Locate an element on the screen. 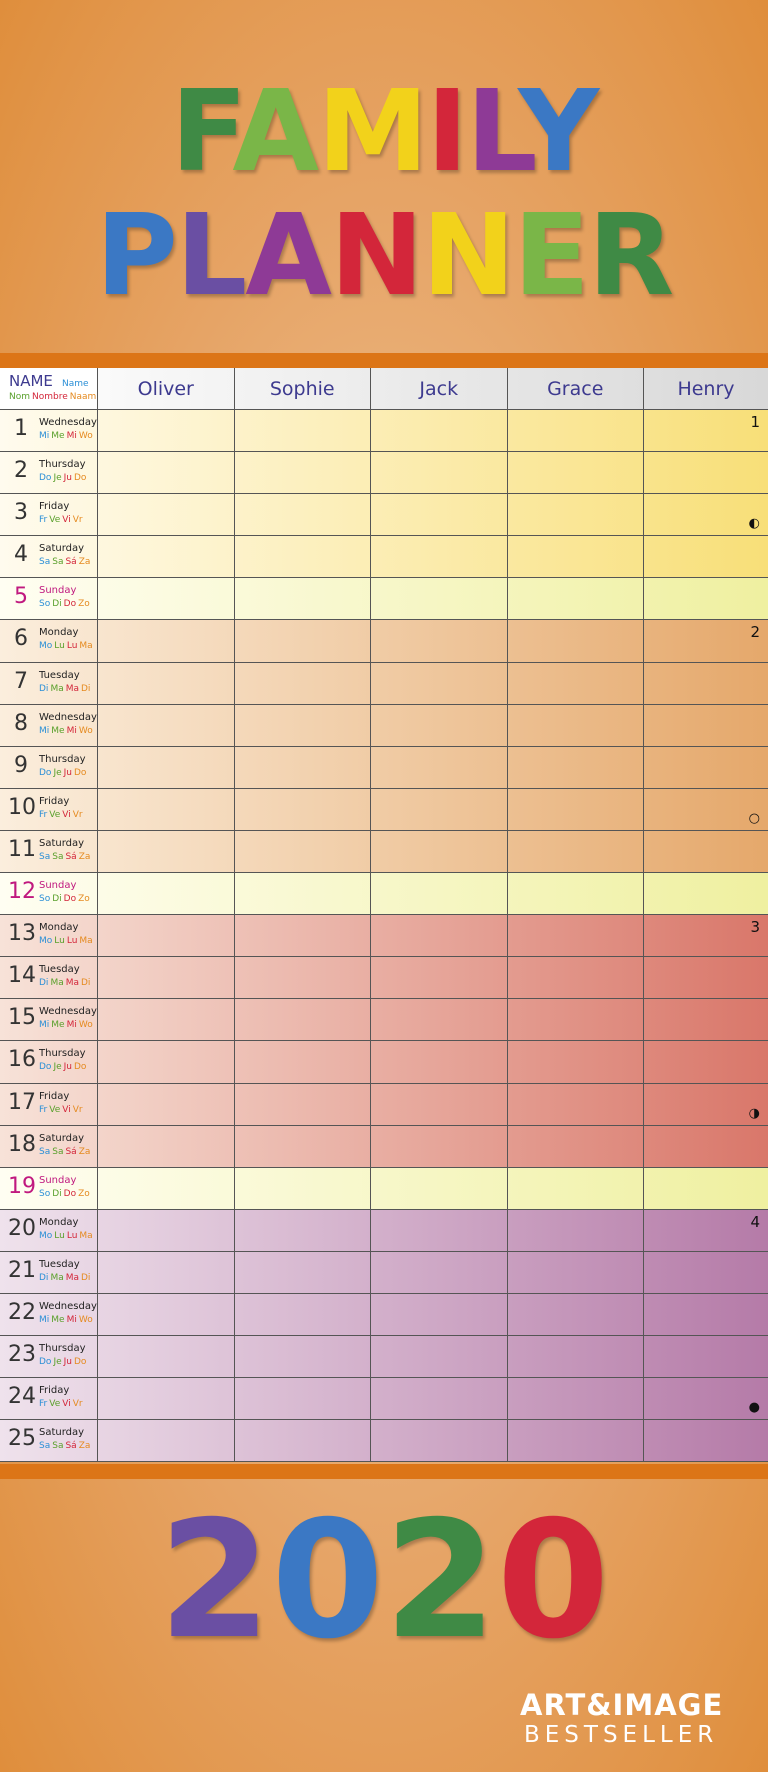  week-number: 3 is located at coordinates (755, 927).